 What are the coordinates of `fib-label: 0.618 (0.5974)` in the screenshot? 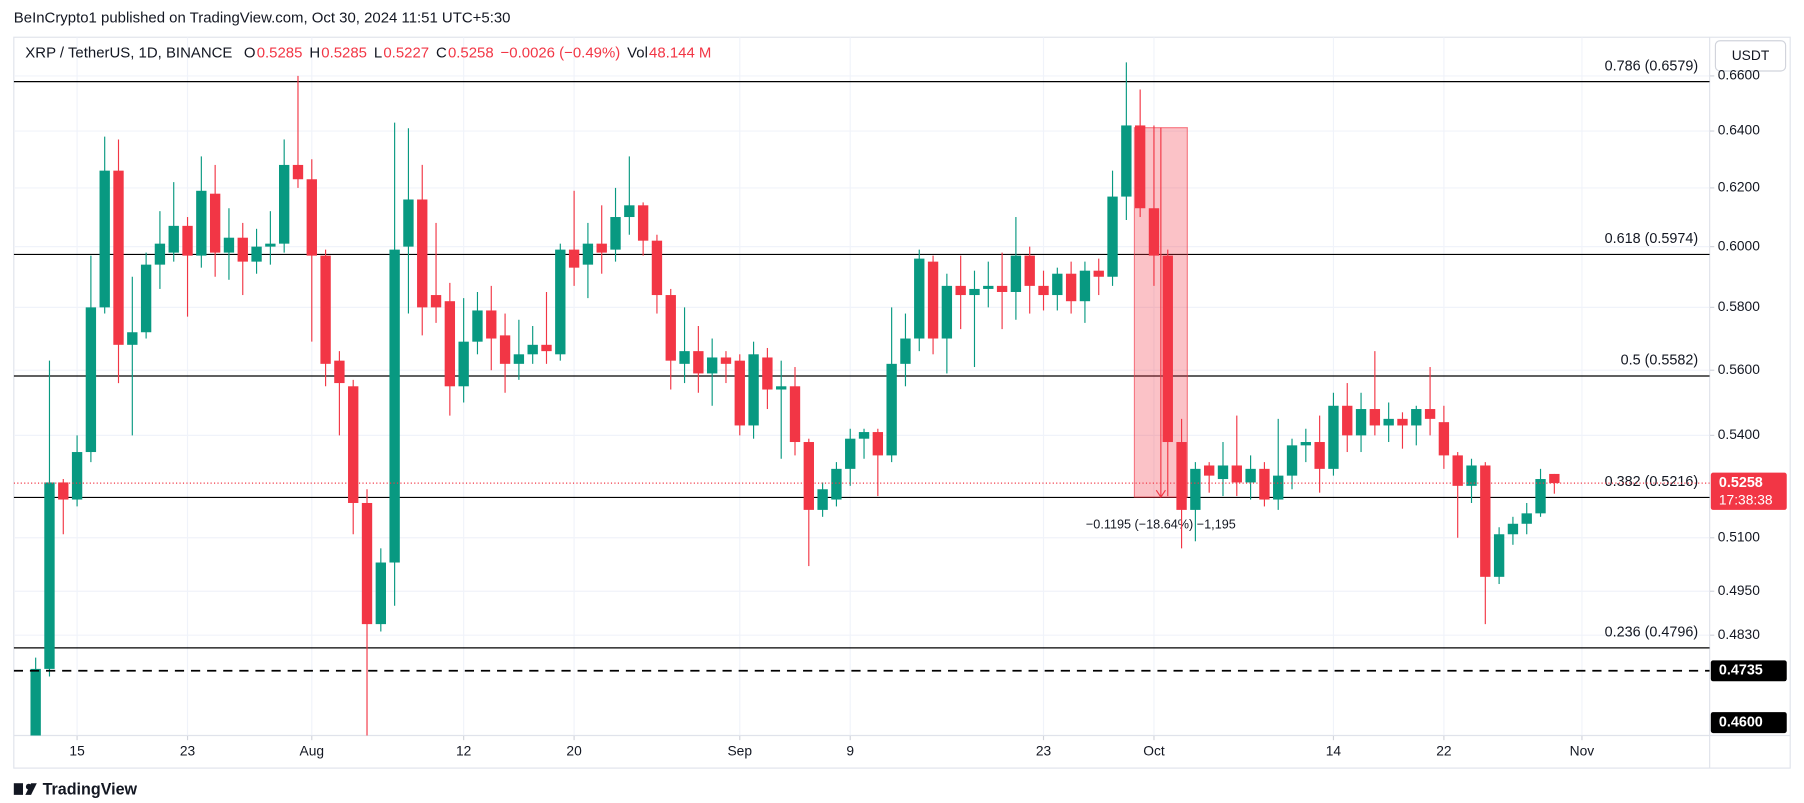 It's located at (1651, 239).